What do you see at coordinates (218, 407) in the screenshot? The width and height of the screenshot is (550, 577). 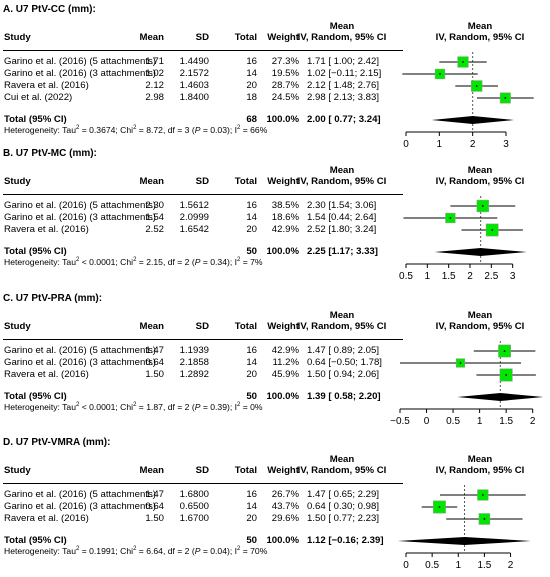 I see `heterogeneity-part: = 0.39); I` at bounding box center [218, 407].